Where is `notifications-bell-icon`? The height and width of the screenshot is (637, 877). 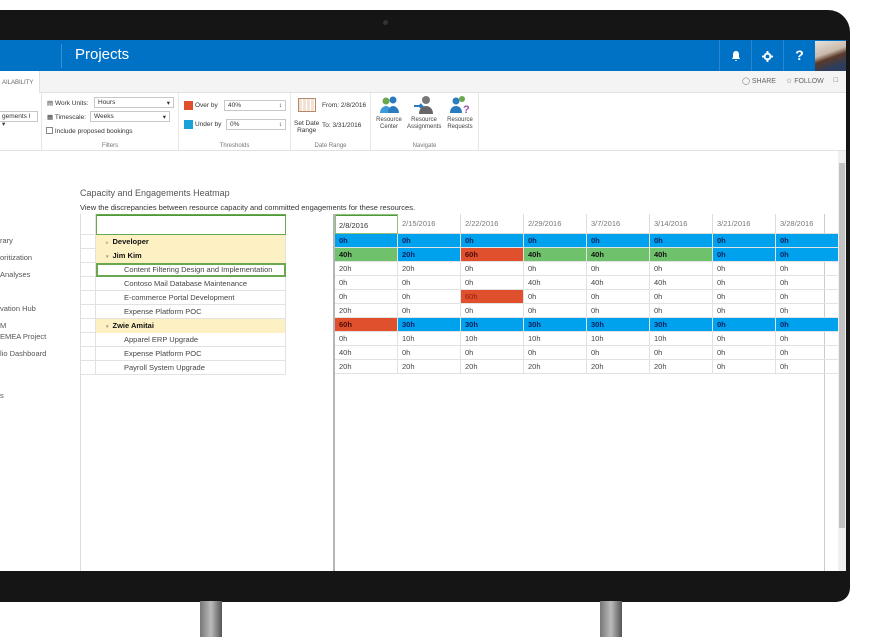 notifications-bell-icon is located at coordinates (735, 55).